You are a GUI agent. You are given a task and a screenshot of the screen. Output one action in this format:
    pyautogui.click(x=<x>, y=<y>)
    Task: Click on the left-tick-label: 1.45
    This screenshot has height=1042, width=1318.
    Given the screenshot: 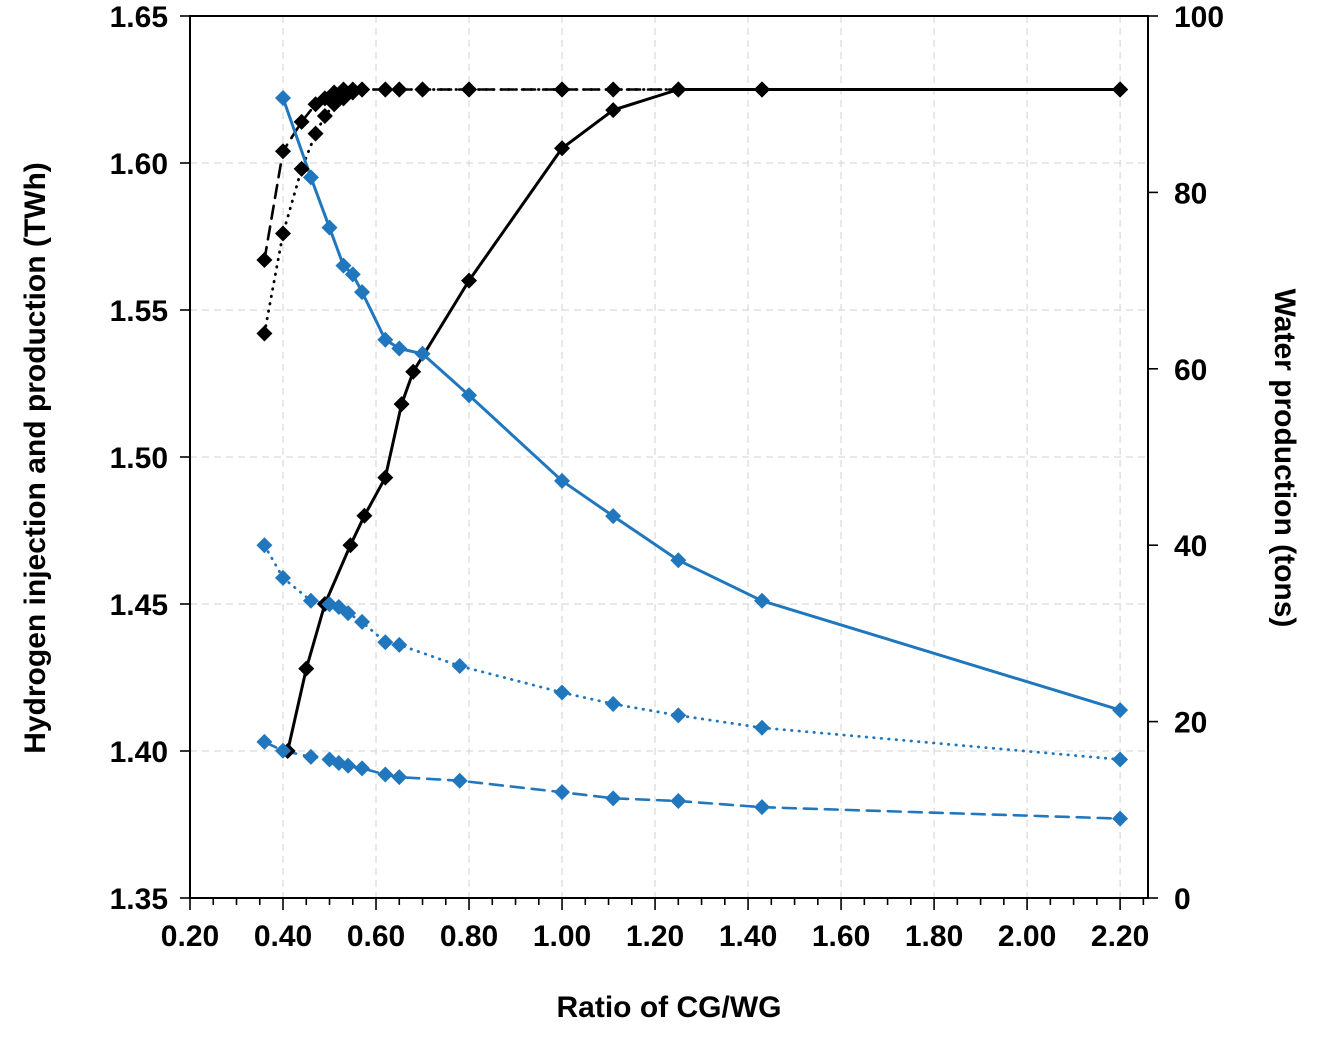 What is the action you would take?
    pyautogui.click(x=139, y=605)
    